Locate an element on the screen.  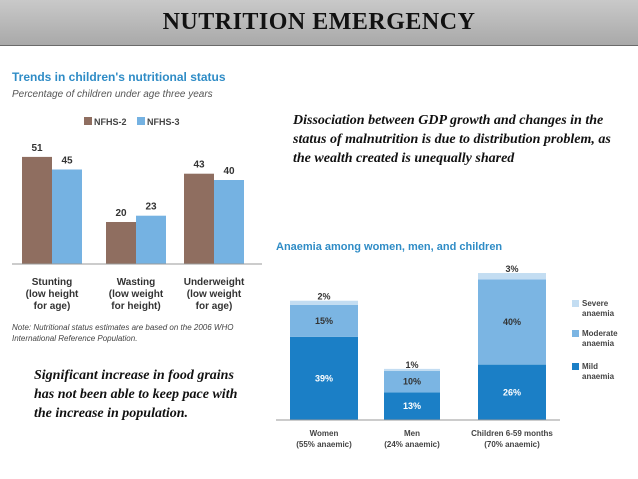
category-label: (55% anaemic) is located at coordinates (324, 444).